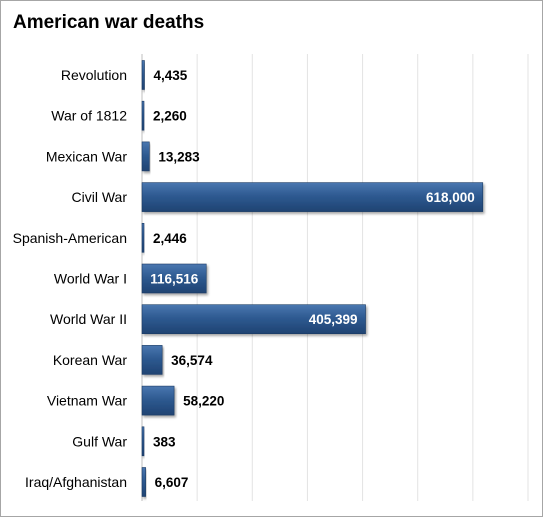 This screenshot has height=517, width=543. Describe the element at coordinates (333, 319) in the screenshot. I see `value-label-world-war-ii: 405,399` at that location.